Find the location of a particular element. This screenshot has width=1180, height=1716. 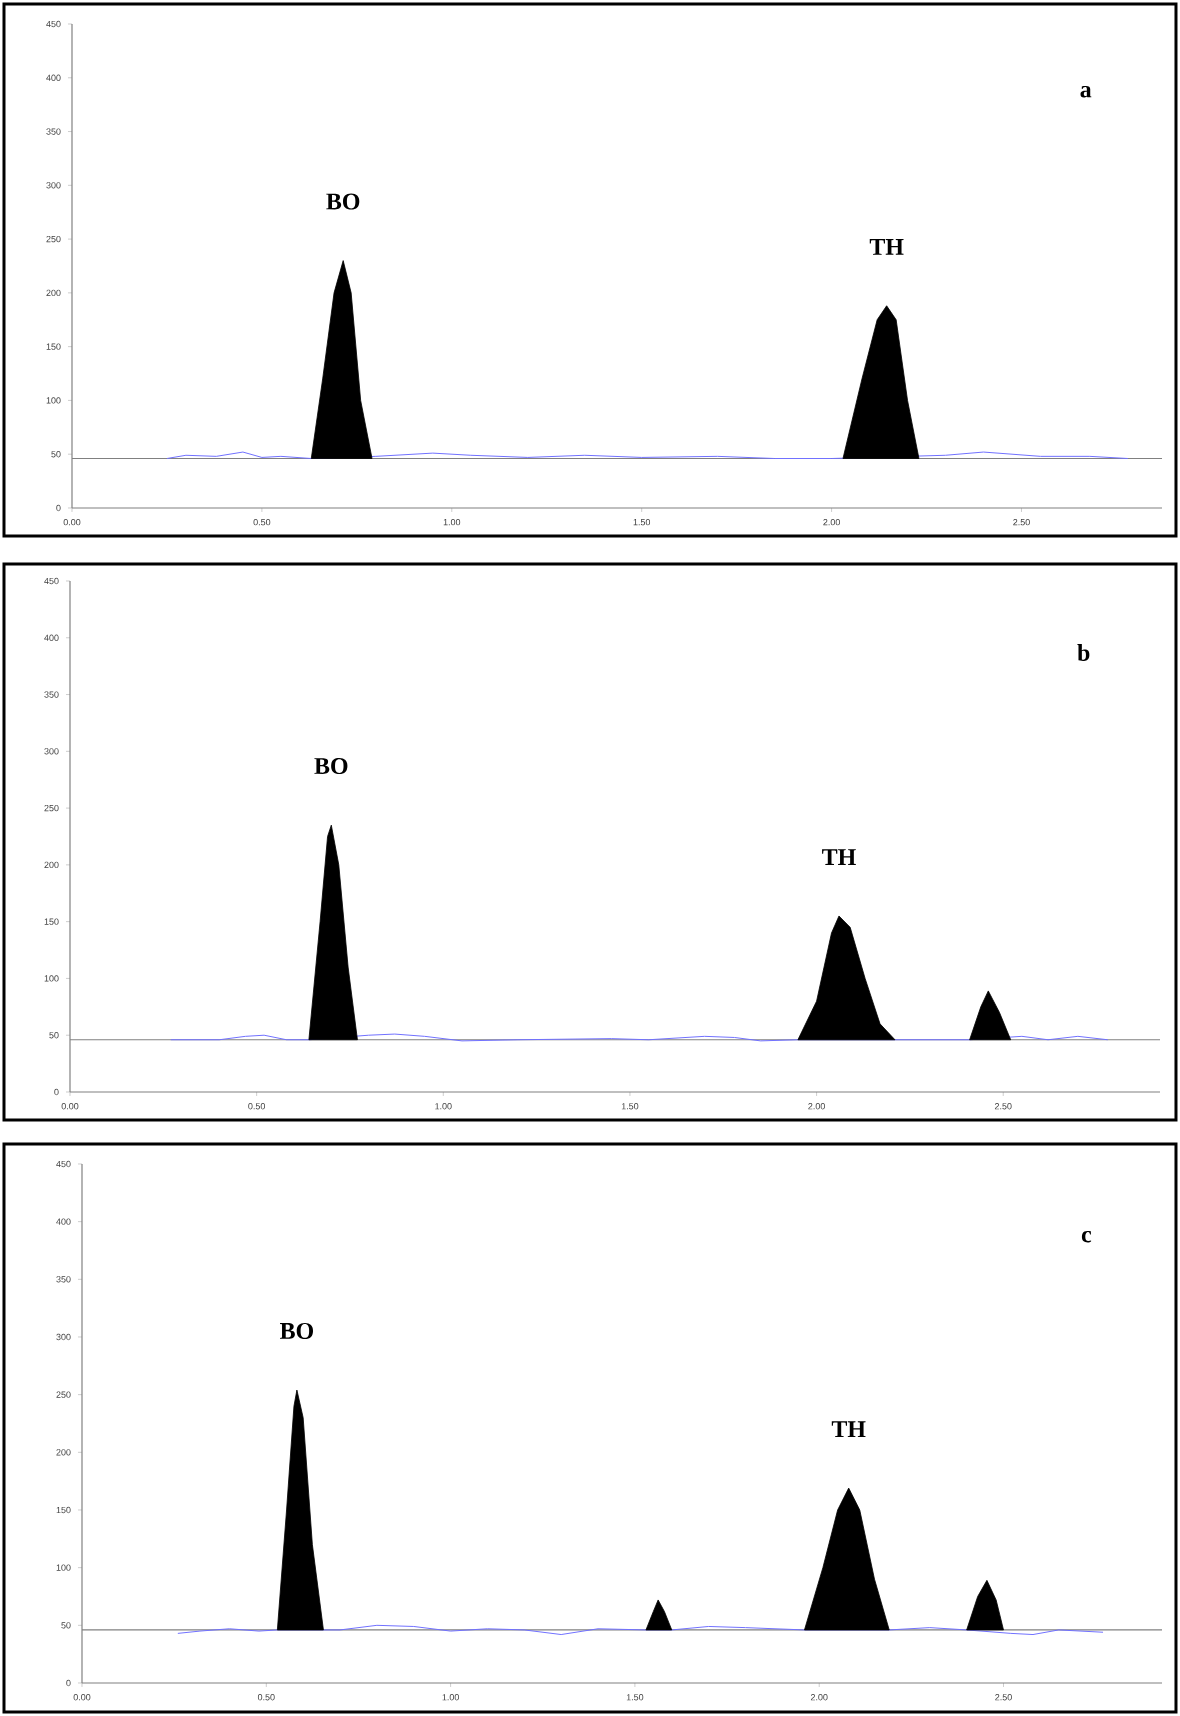

annotation: c is located at coordinates (1086, 1236).